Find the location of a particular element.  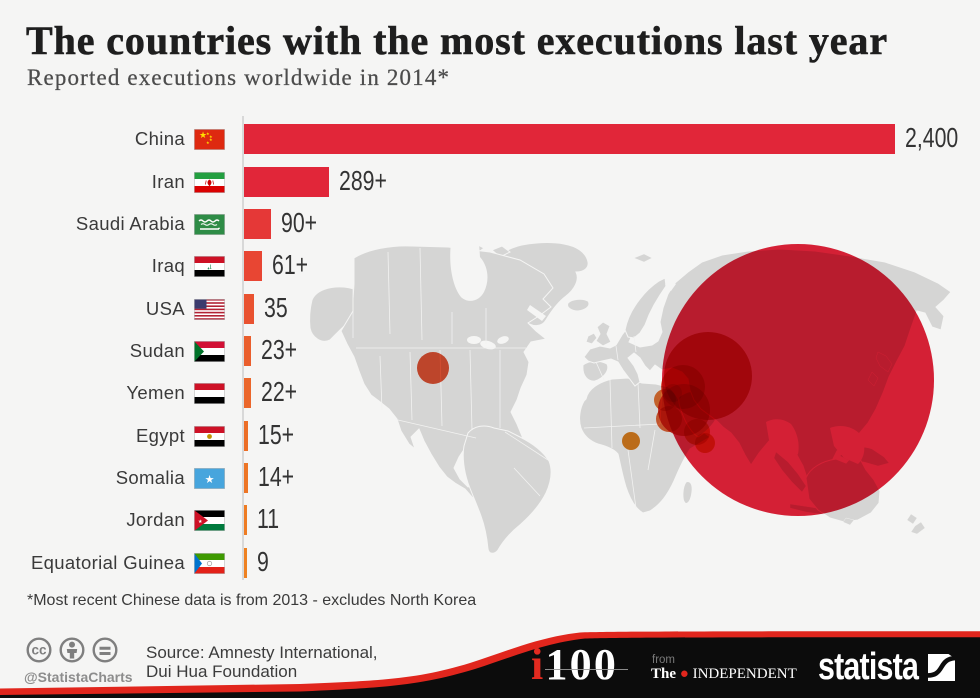

svg-text: ﺎﻴ is located at coordinates (209, 267).